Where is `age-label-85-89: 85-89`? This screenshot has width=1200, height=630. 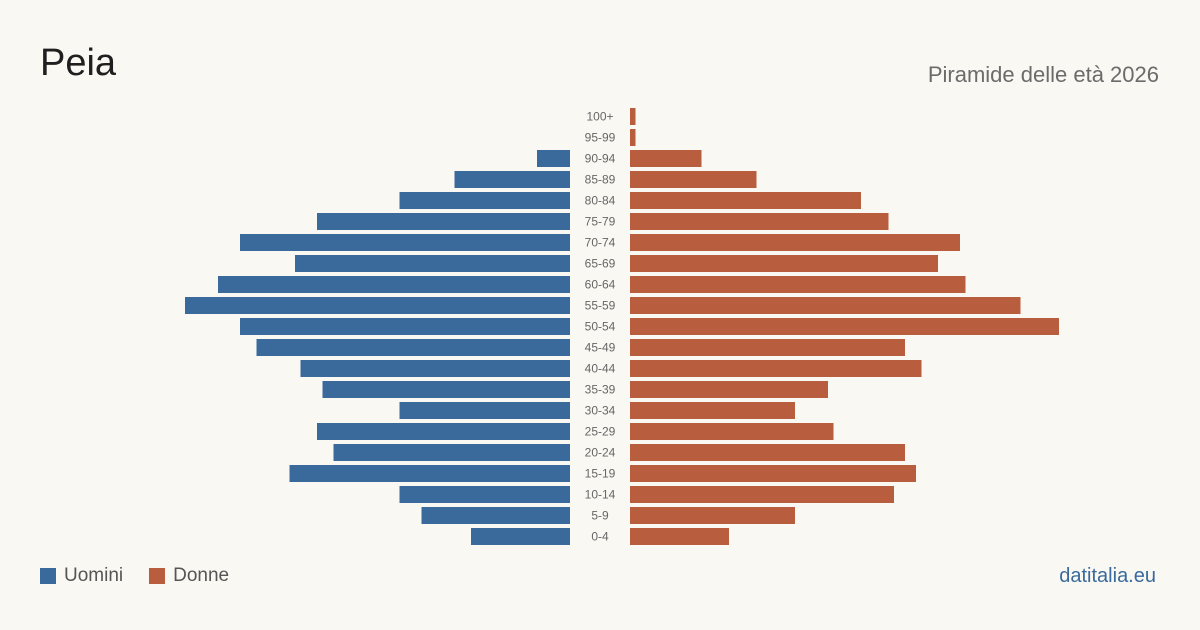 age-label-85-89: 85-89 is located at coordinates (600, 180).